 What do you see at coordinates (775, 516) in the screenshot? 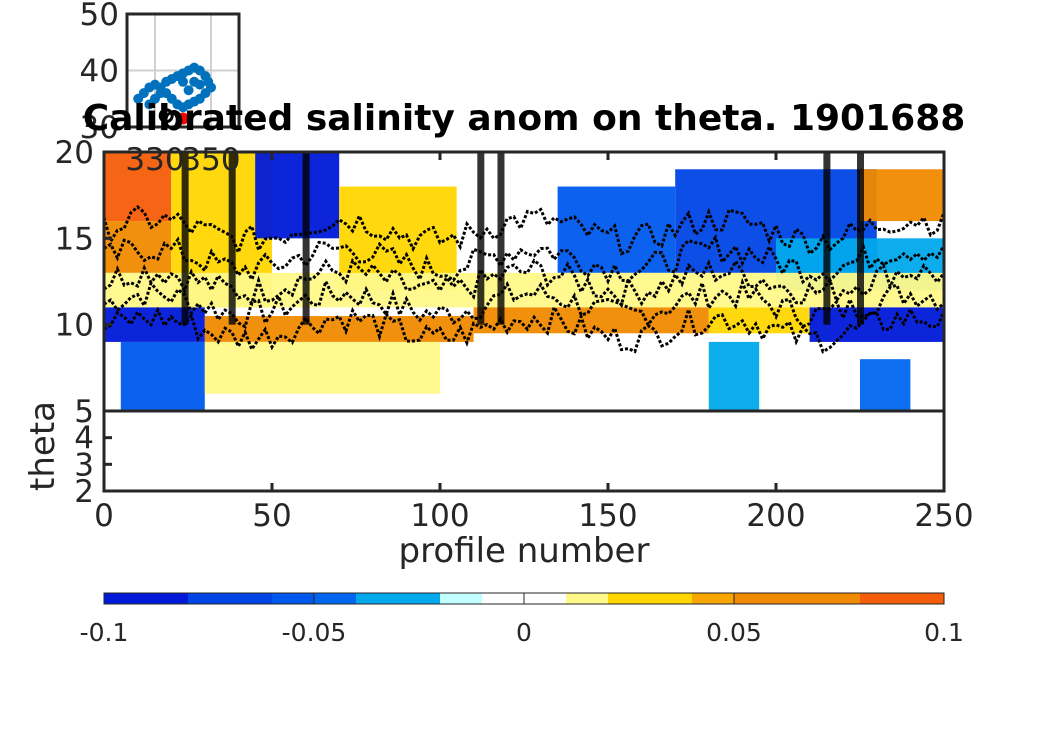
I see `x-tick-label: 200` at bounding box center [775, 516].